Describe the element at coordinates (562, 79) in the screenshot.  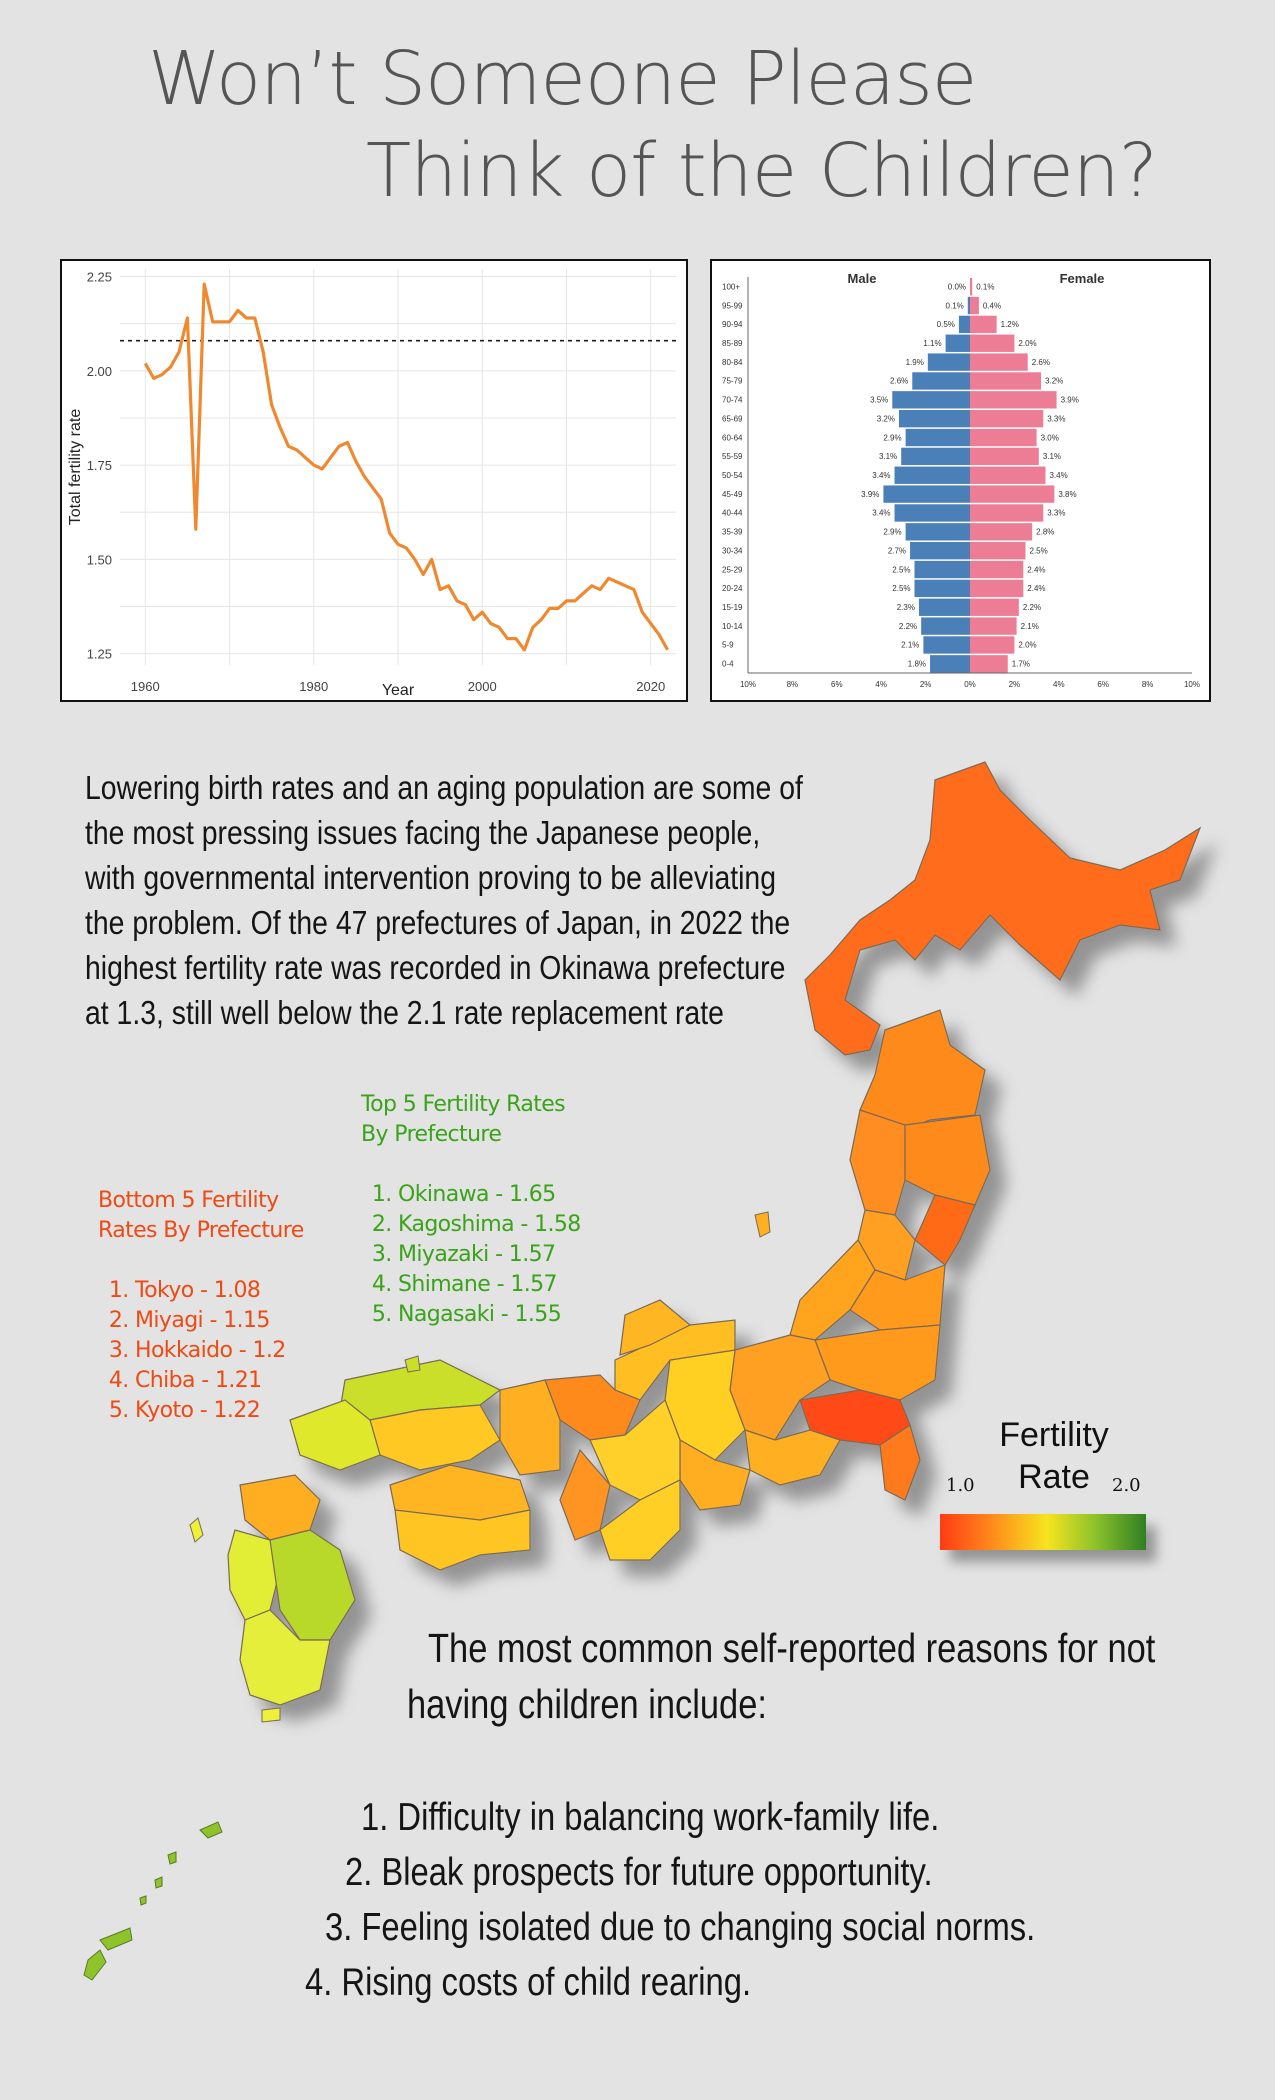
I see `title-line-1: Won’t Someone Please` at that location.